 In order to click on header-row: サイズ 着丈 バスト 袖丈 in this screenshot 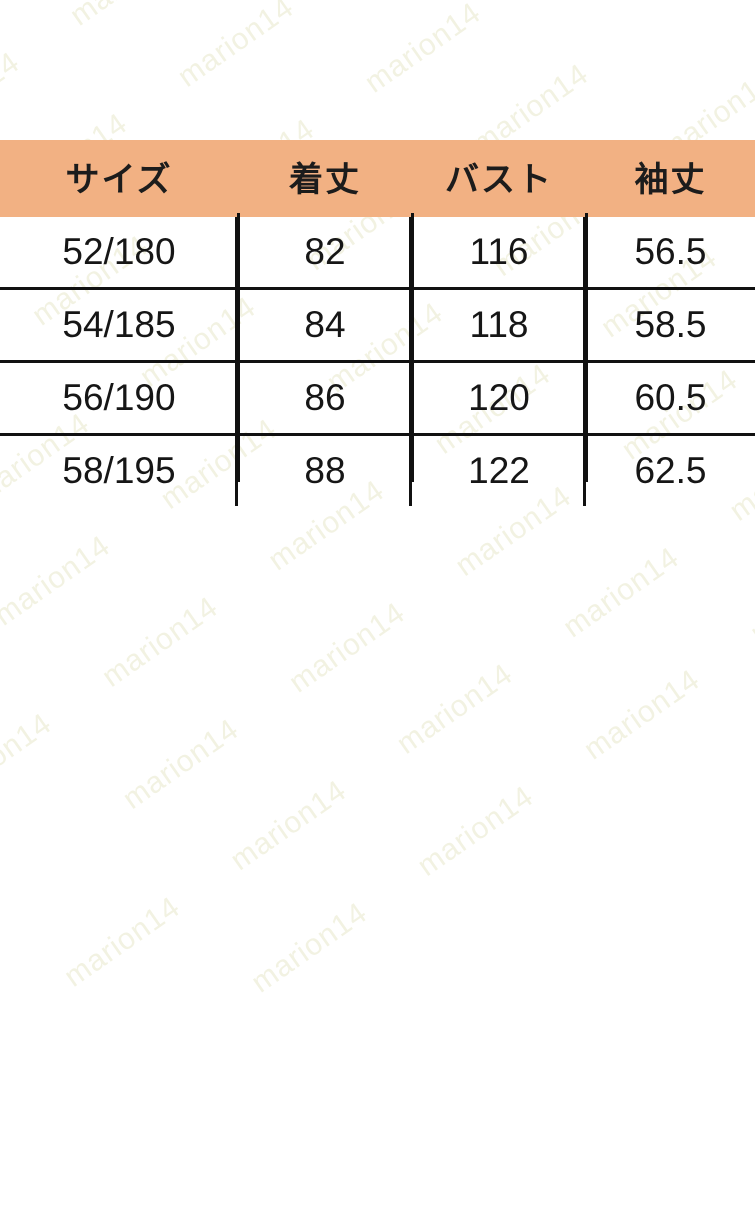, I will do `click(377, 178)`.